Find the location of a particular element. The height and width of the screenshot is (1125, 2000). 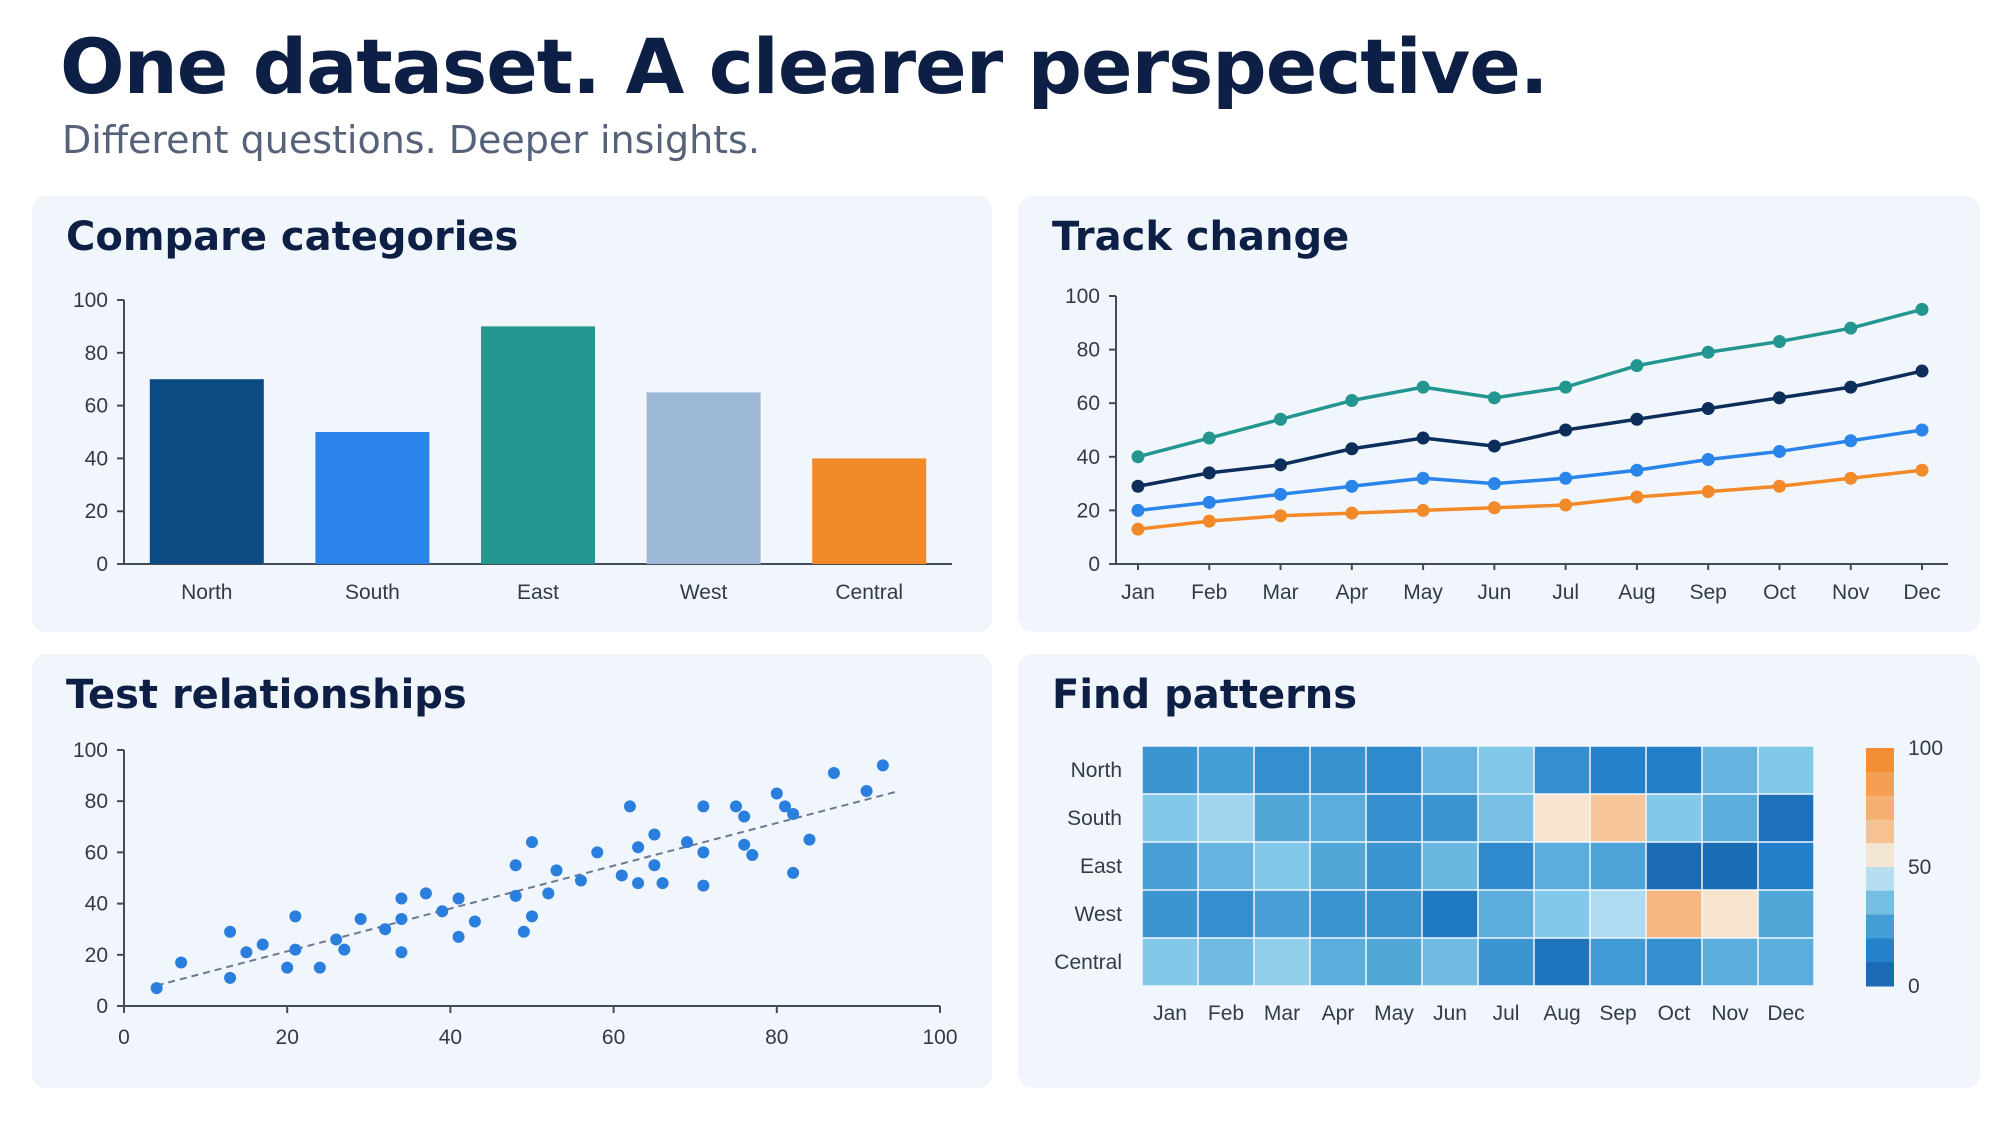

x-tick-label: 0 is located at coordinates (124, 1037).